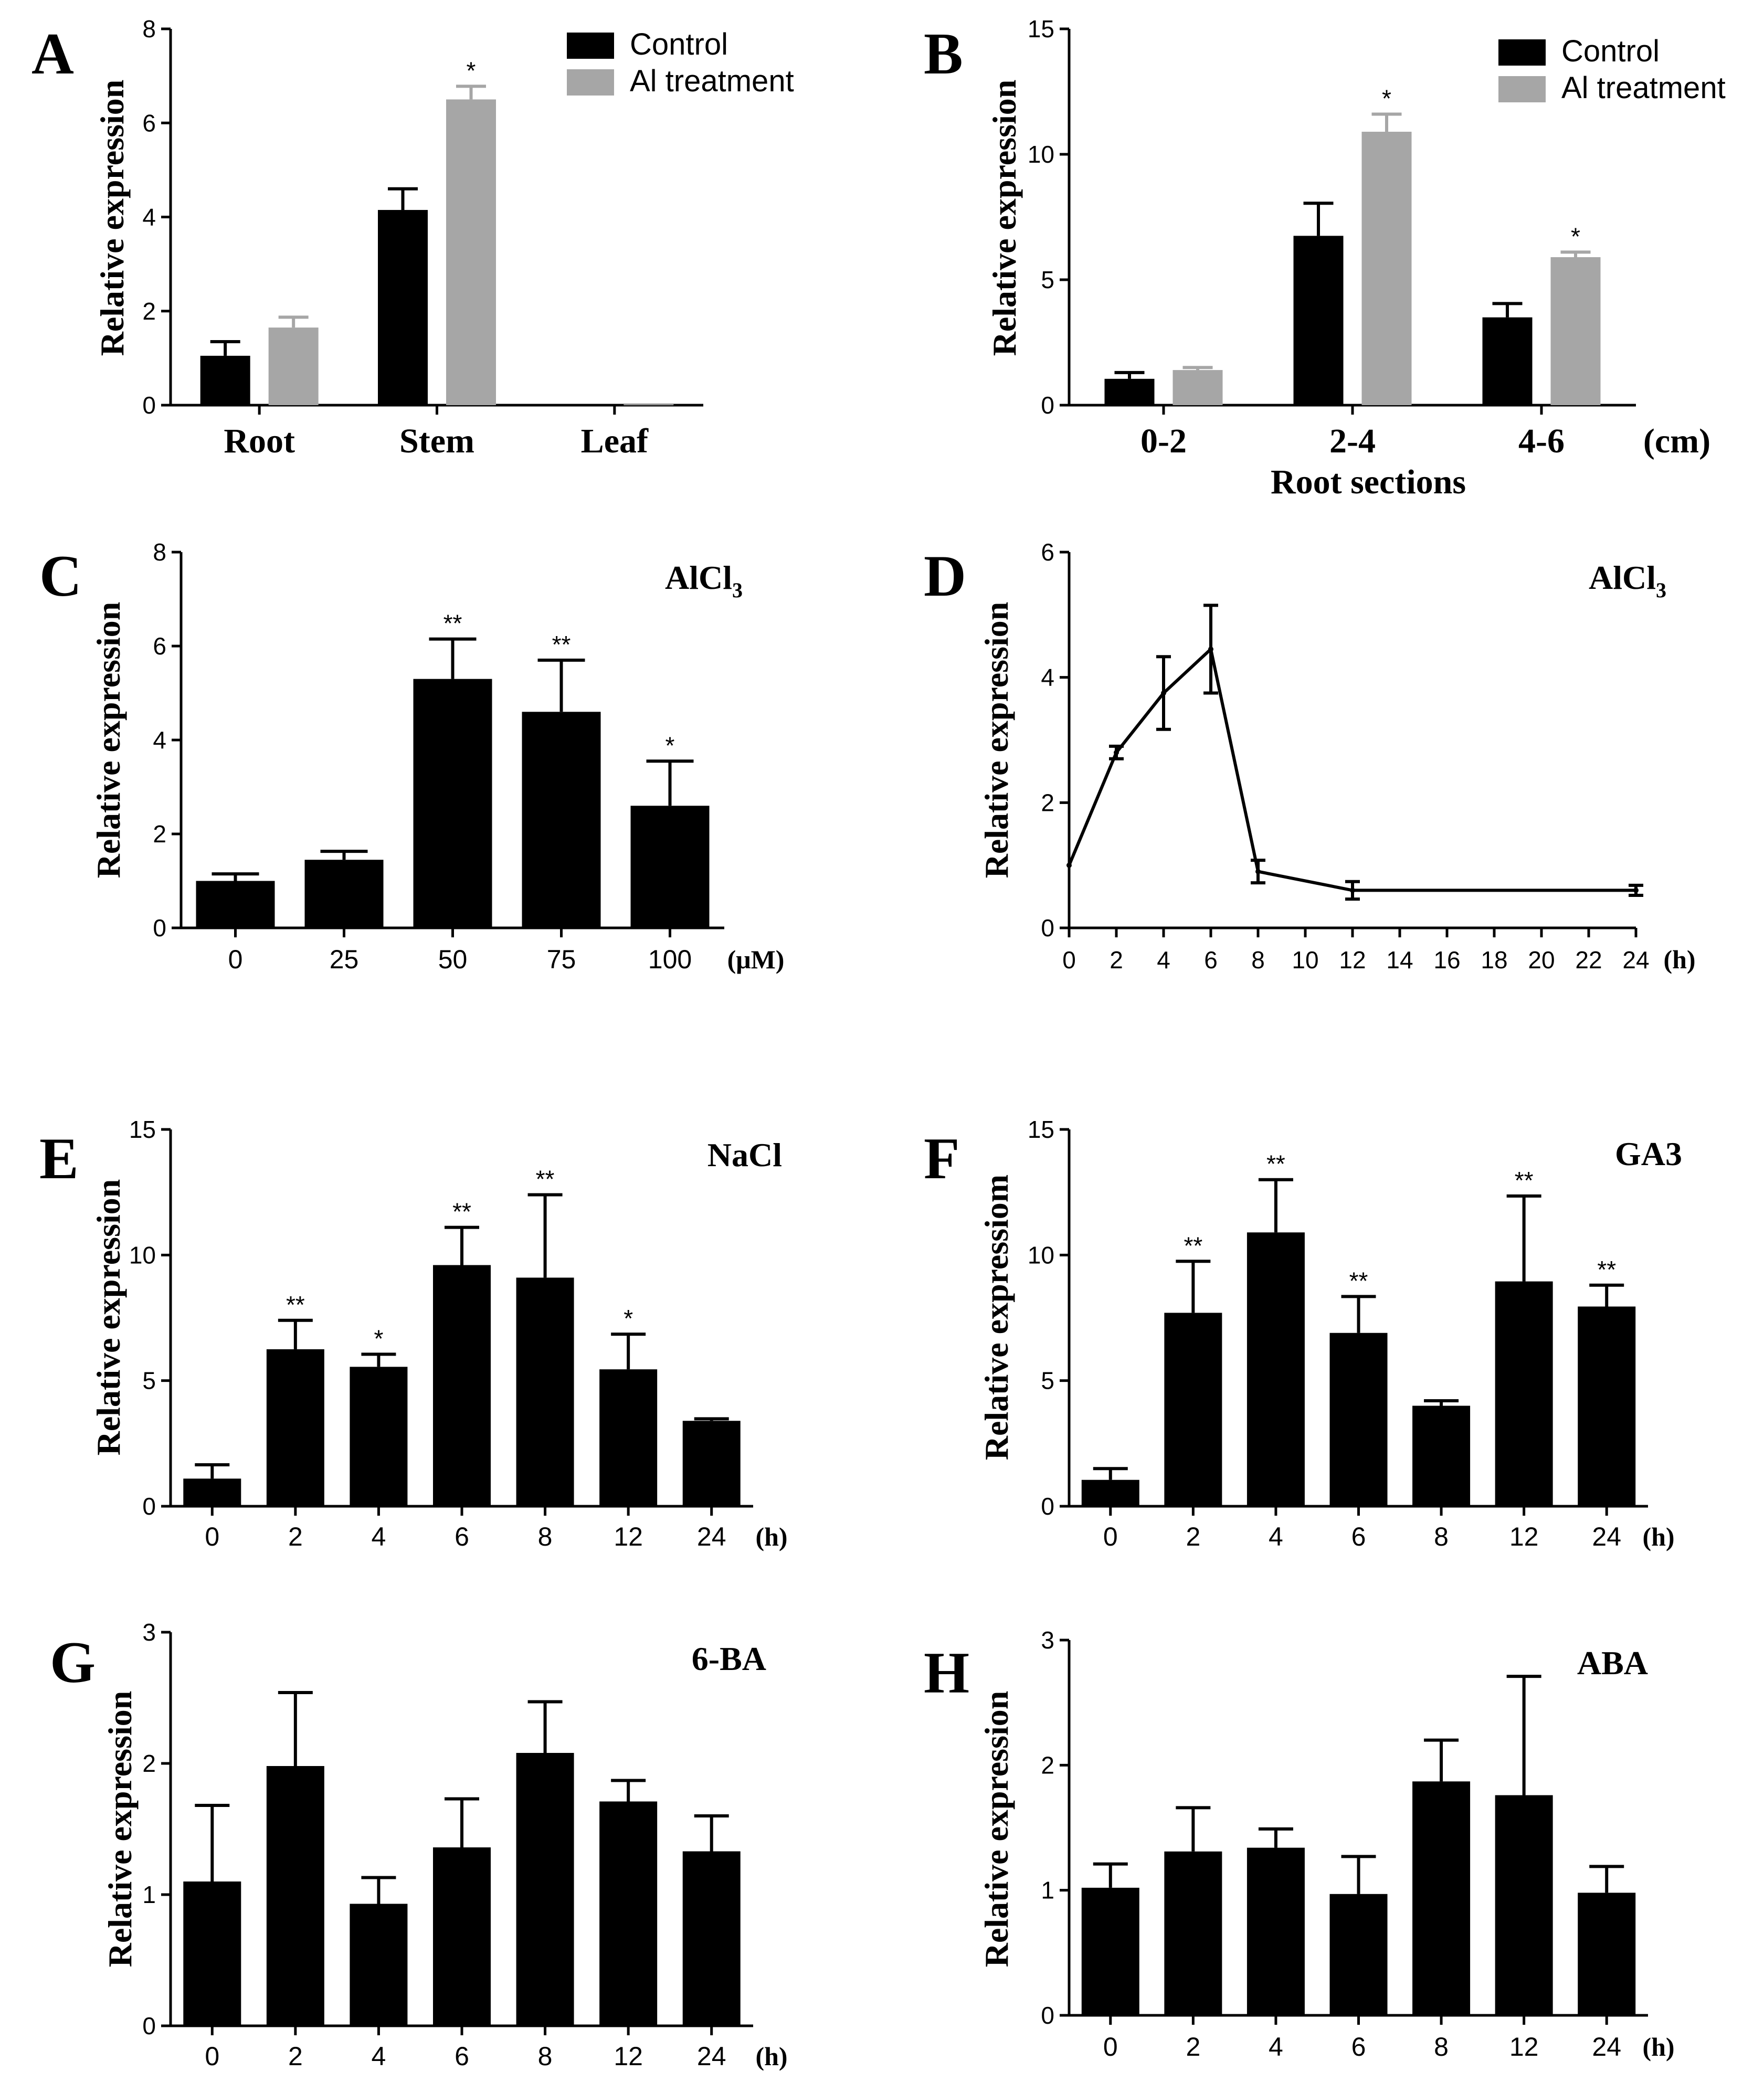  What do you see at coordinates (1648, 1153) in the screenshot?
I see `panel-title-text: GA3` at bounding box center [1648, 1153].